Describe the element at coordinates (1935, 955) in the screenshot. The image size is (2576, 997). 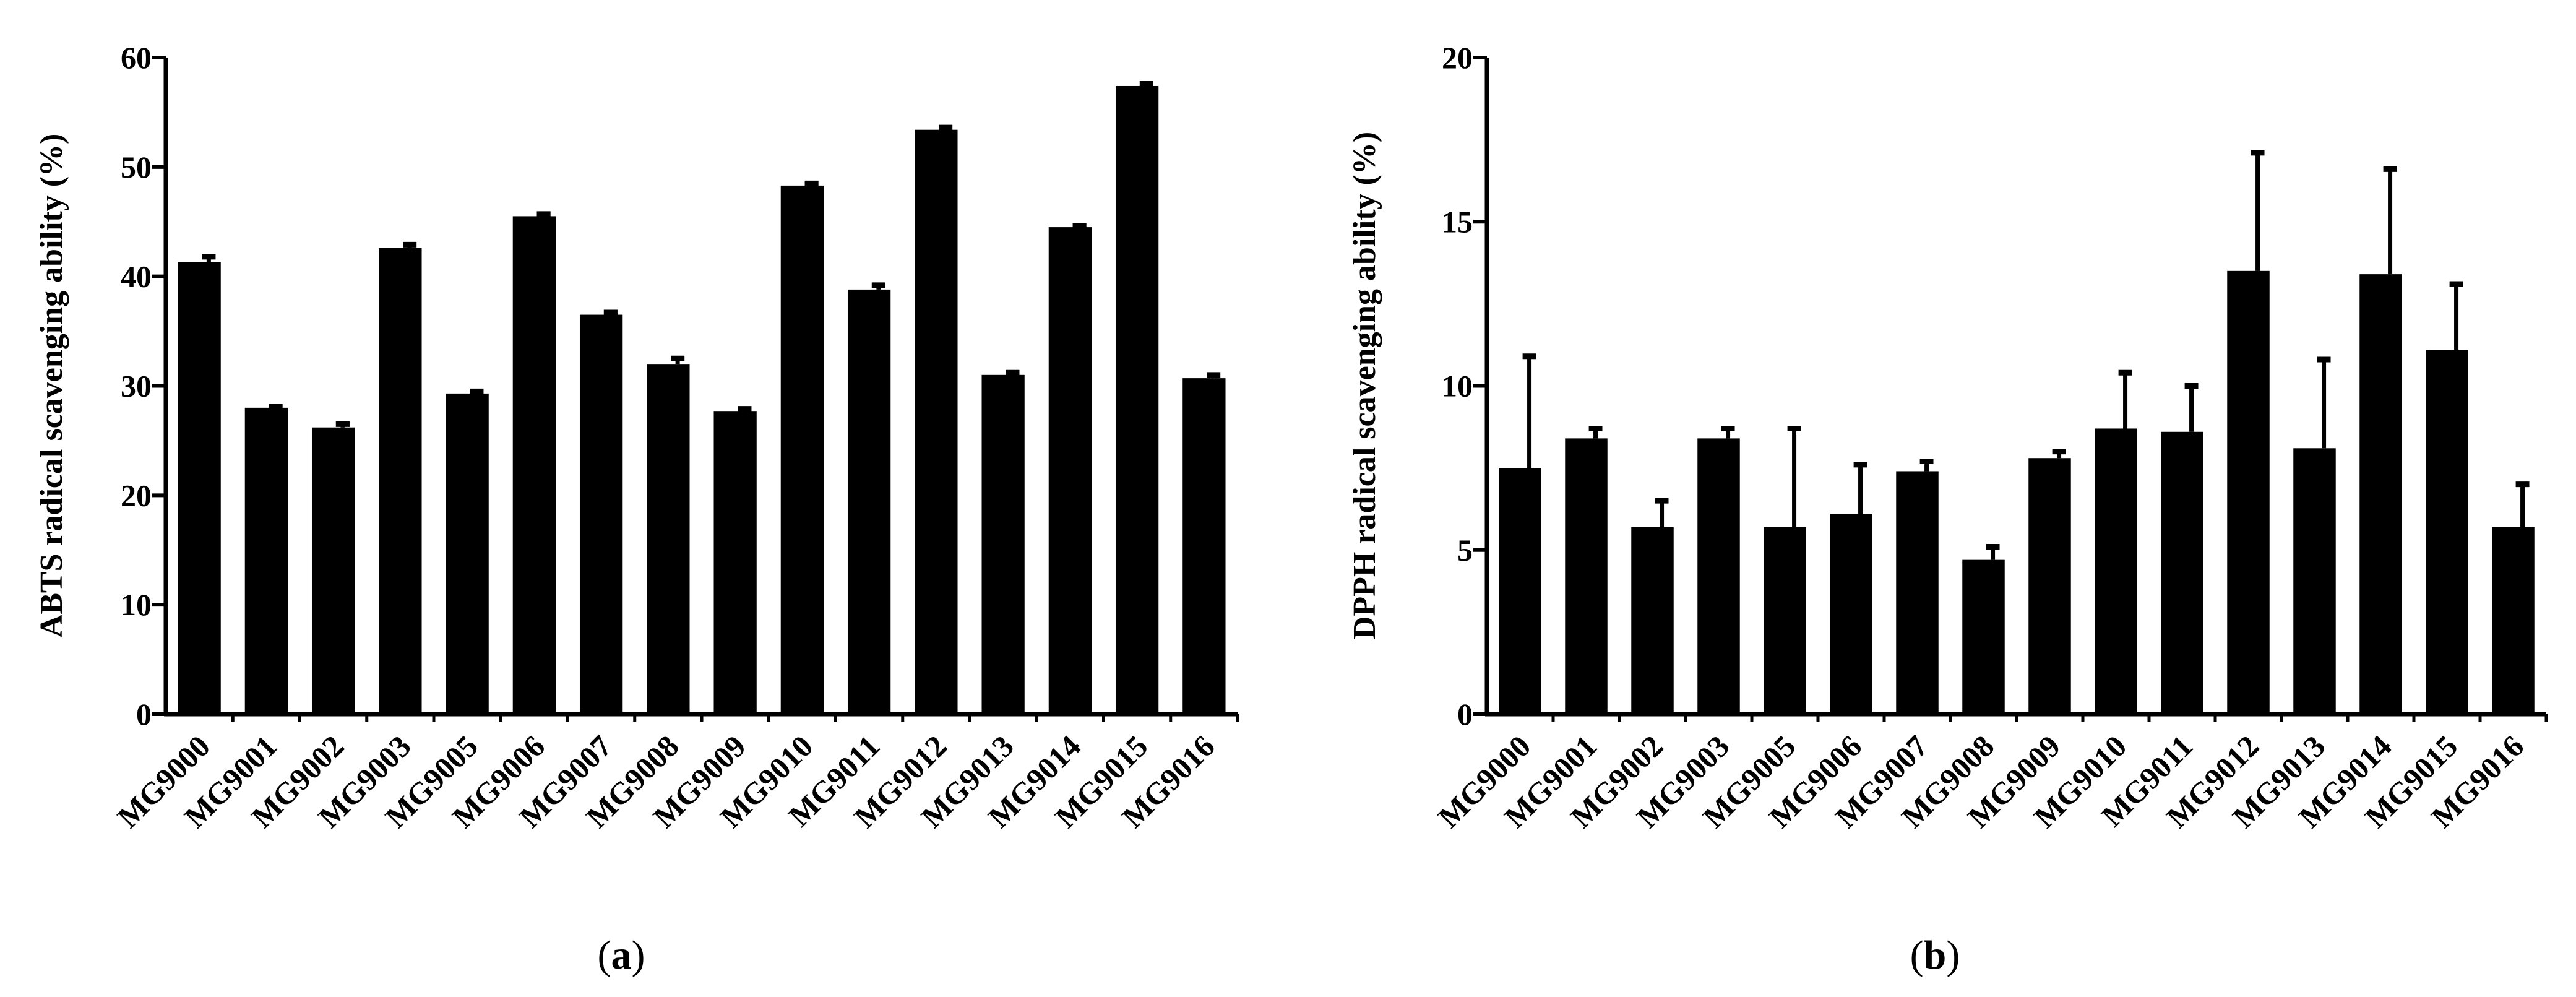
I see `panel-label-b: (b)` at that location.